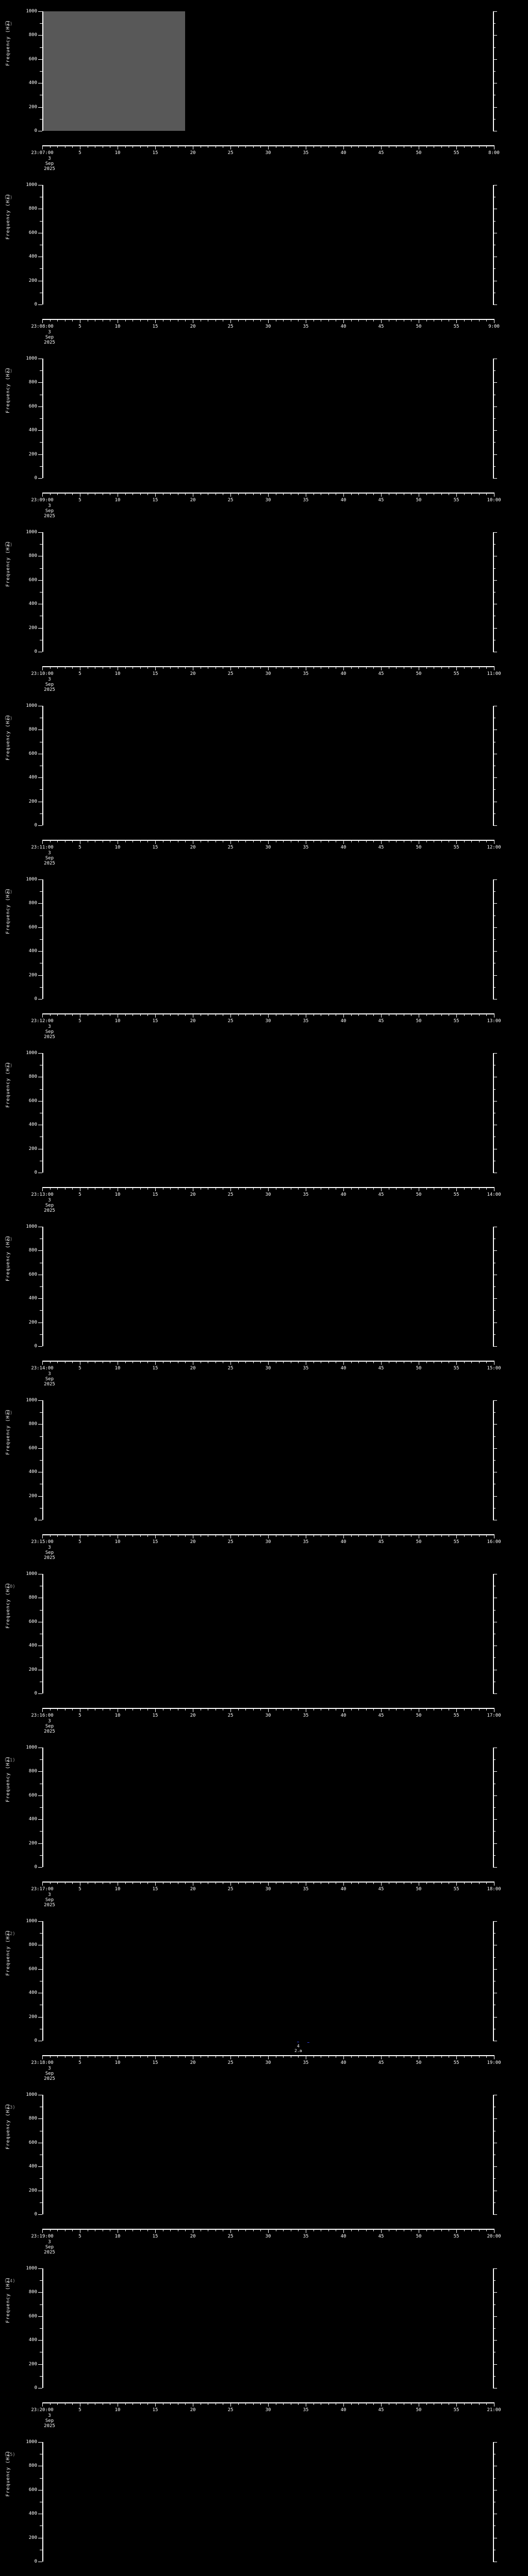 This screenshot has height=2576, width=528. Describe the element at coordinates (9, 1934) in the screenshot. I see `panel-number: (12)` at that location.